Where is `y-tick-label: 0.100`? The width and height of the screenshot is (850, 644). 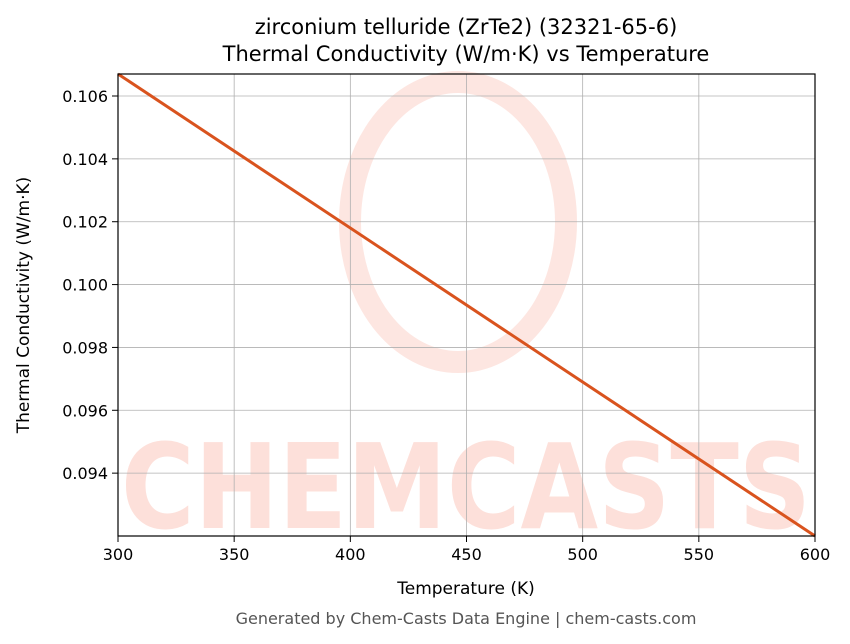 y-tick-label: 0.100 is located at coordinates (85, 285).